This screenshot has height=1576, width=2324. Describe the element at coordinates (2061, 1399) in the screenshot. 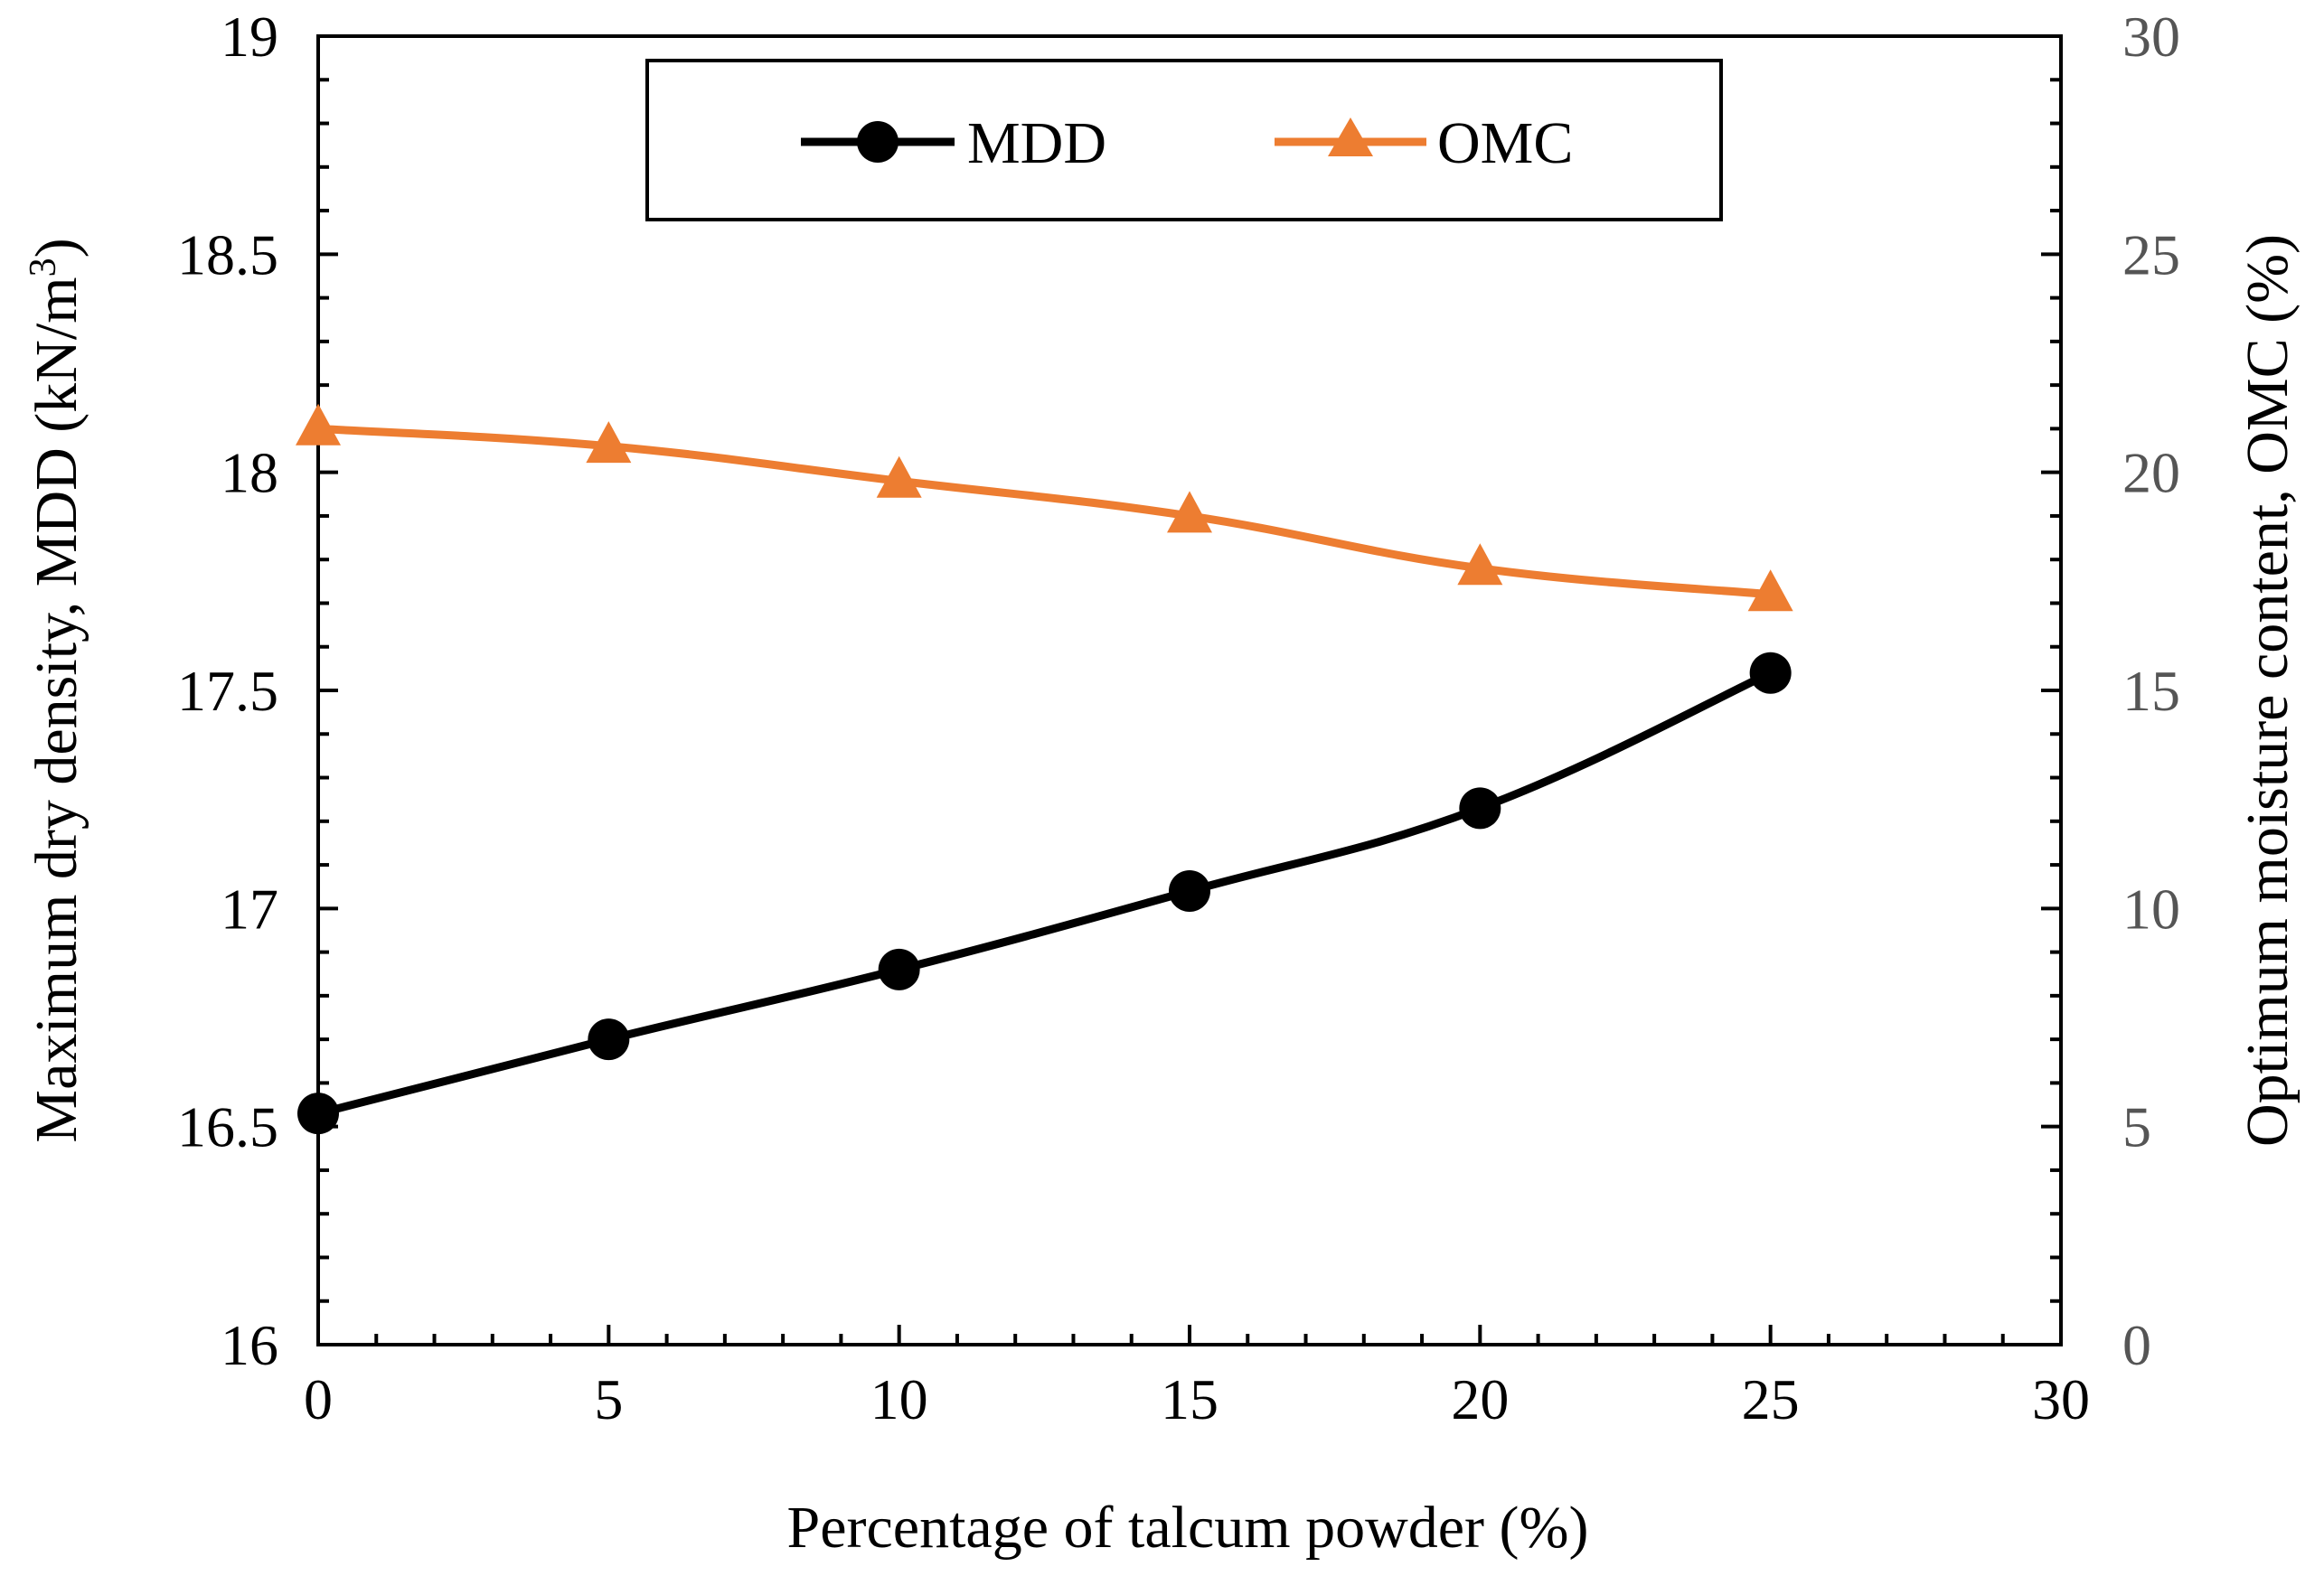

I see `x-tick-label: 30` at that location.